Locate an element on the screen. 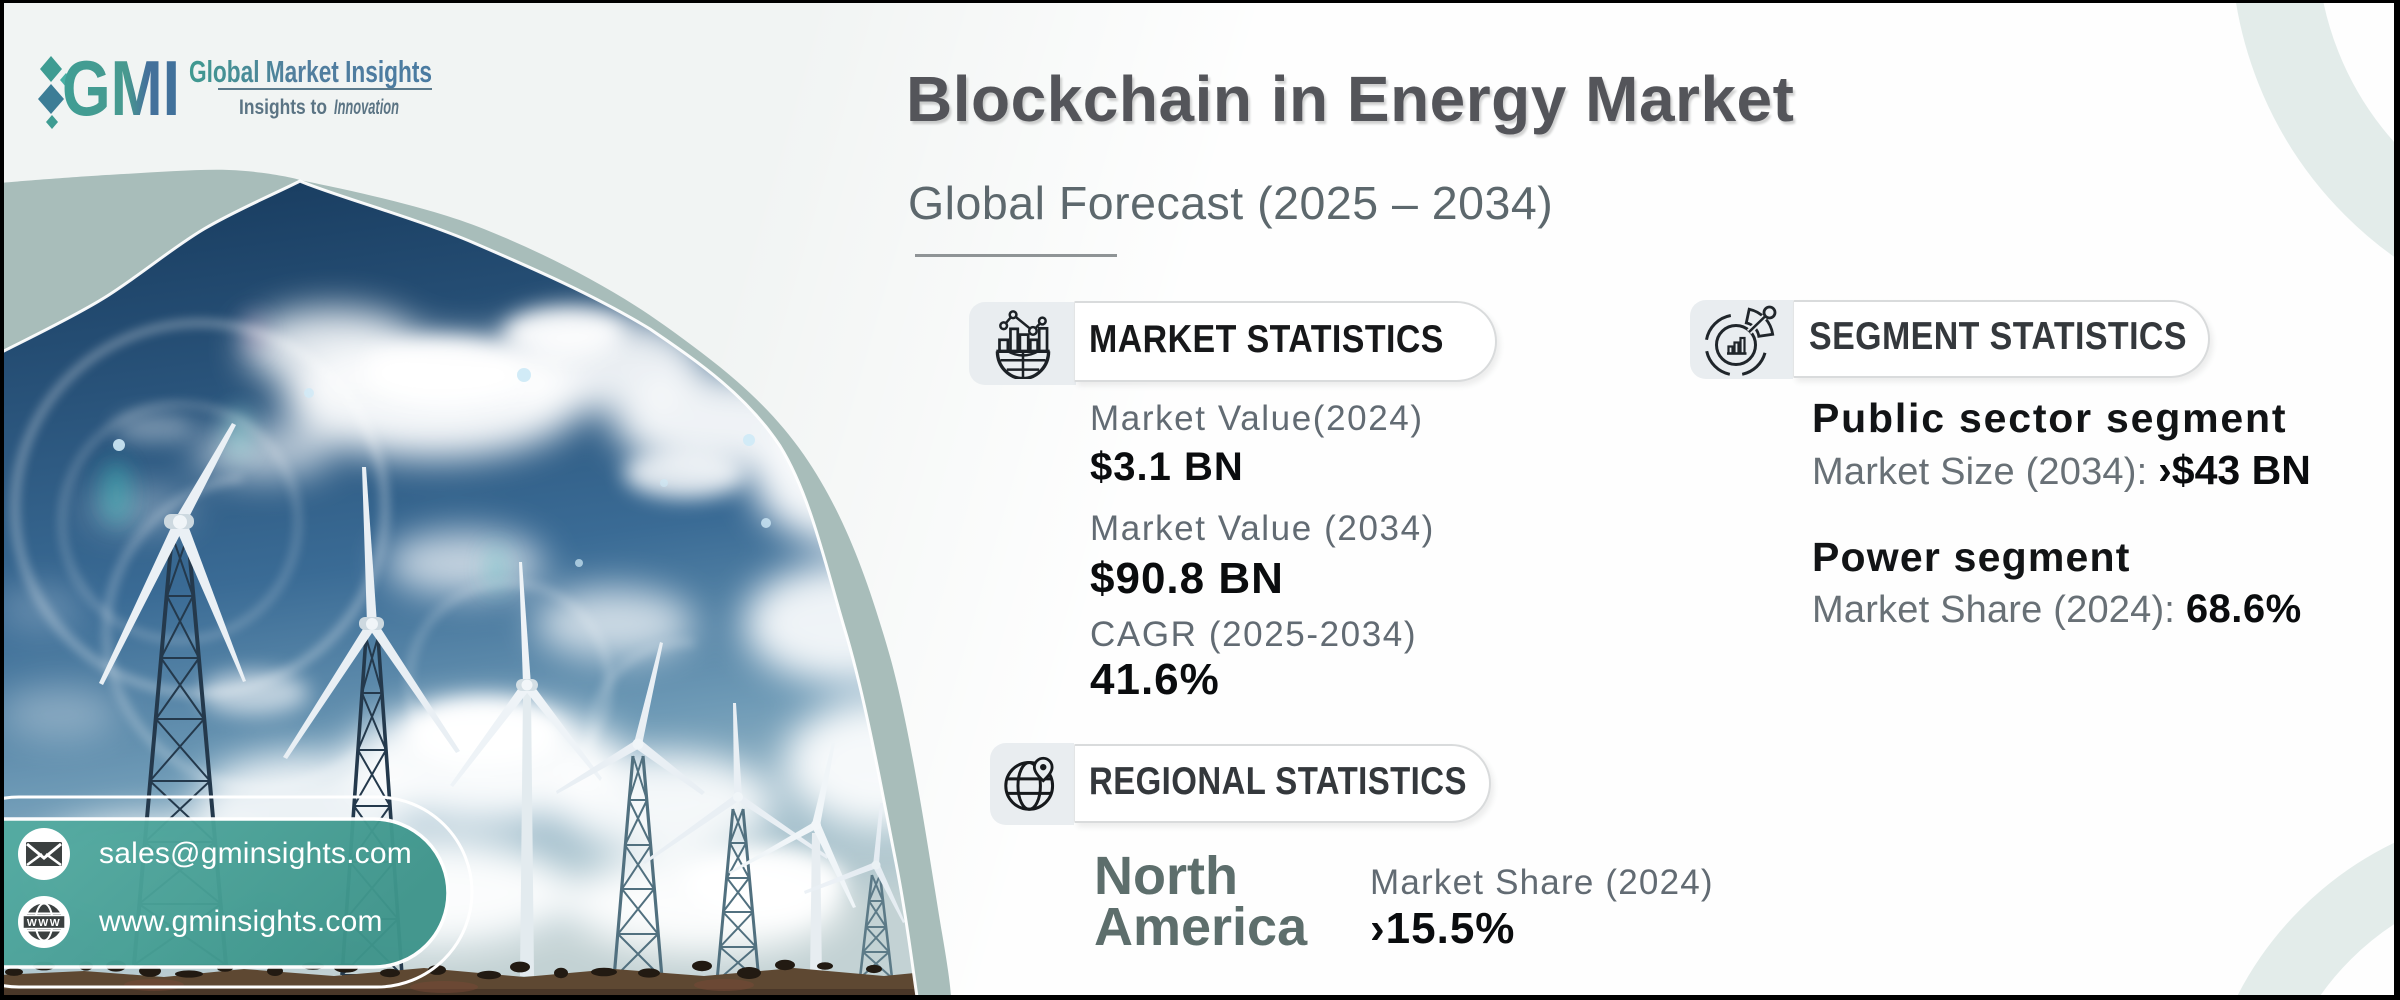 This screenshot has height=1000, width=2400. svg-text: Innovation is located at coordinates (366, 107).